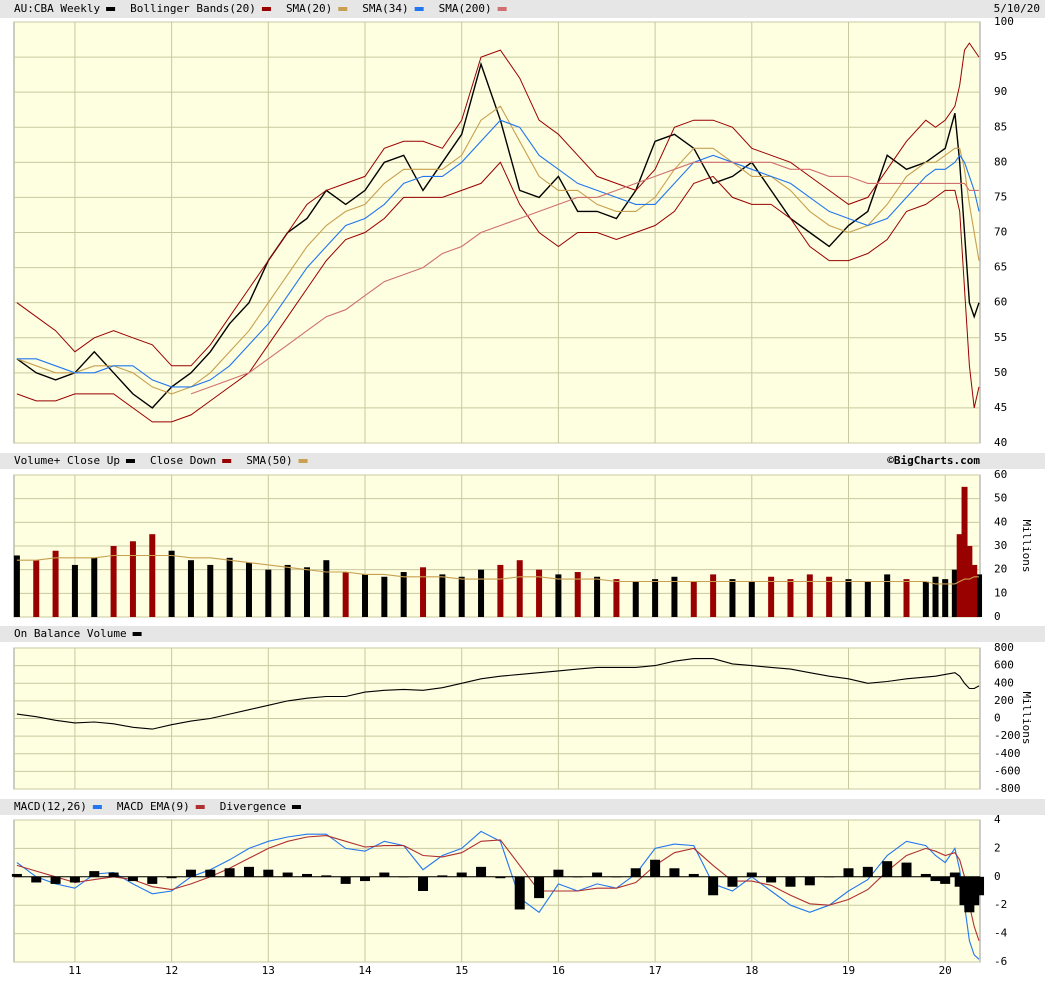 The width and height of the screenshot is (1045, 981). Describe the element at coordinates (1007, 788) in the screenshot. I see `y-tick-label: -800` at that location.